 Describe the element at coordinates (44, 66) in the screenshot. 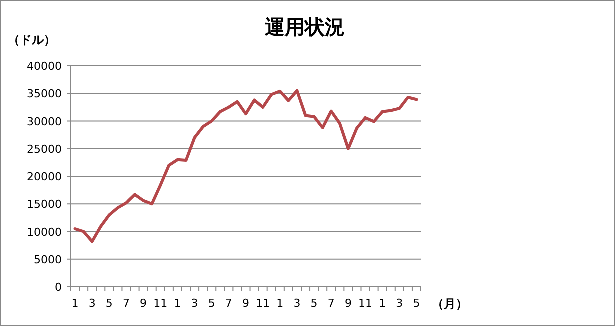

I see `y-tick-label: 40000` at that location.